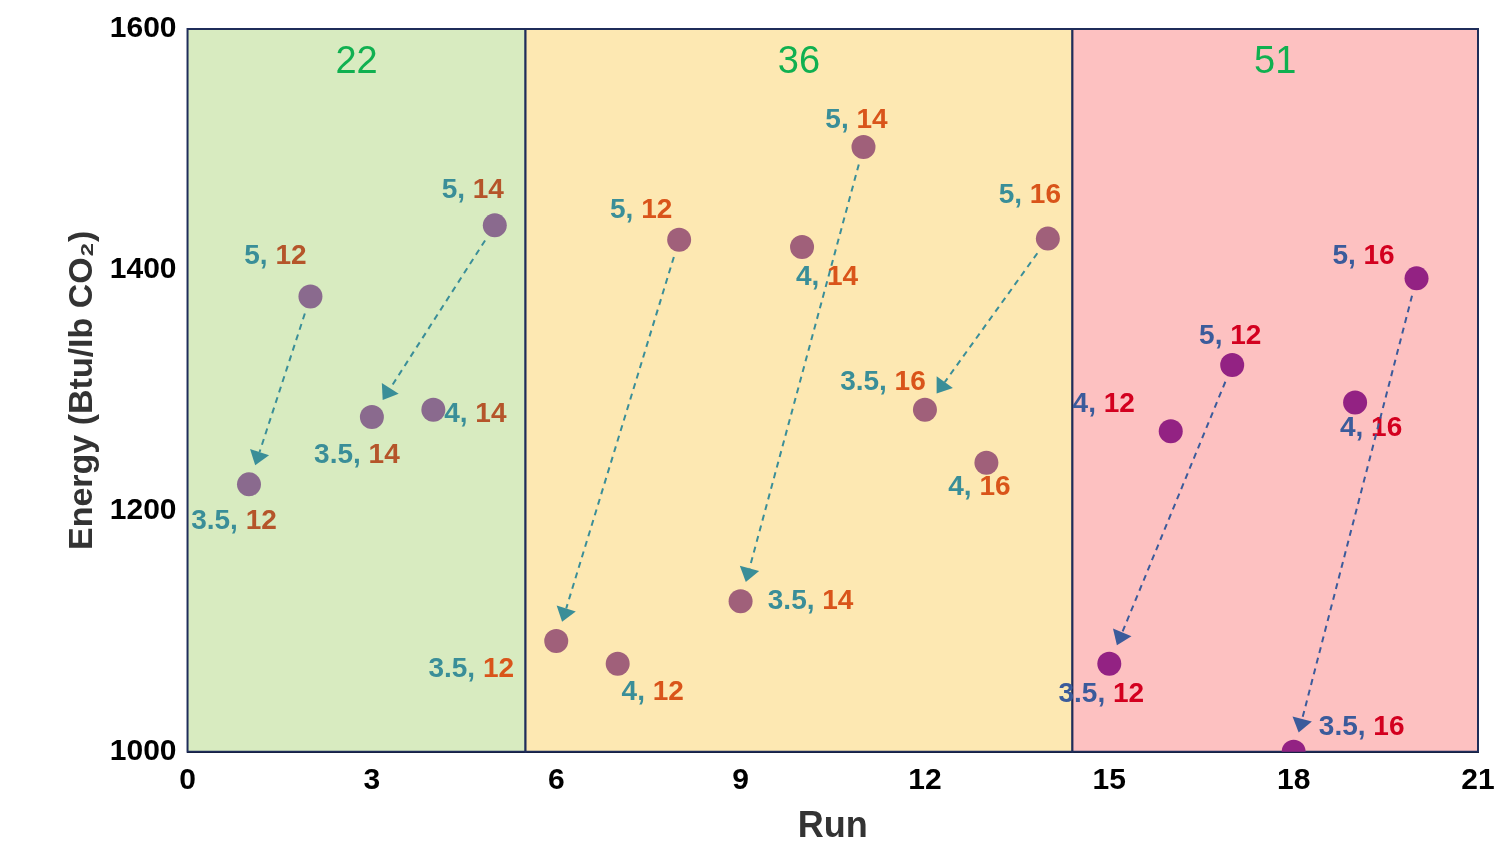  Describe the element at coordinates (356, 60) in the screenshot. I see `band-label: 22` at that location.